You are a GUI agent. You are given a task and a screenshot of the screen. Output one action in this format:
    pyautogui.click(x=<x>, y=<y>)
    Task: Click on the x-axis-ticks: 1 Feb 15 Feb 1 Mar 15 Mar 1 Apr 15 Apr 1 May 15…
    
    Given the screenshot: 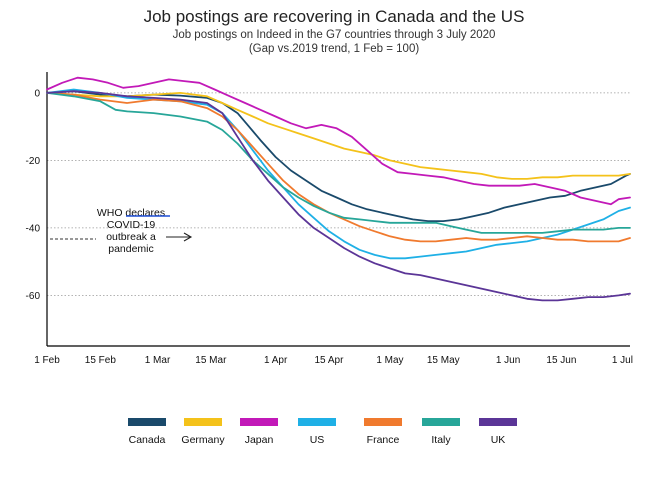 What is the action you would take?
    pyautogui.click(x=333, y=360)
    